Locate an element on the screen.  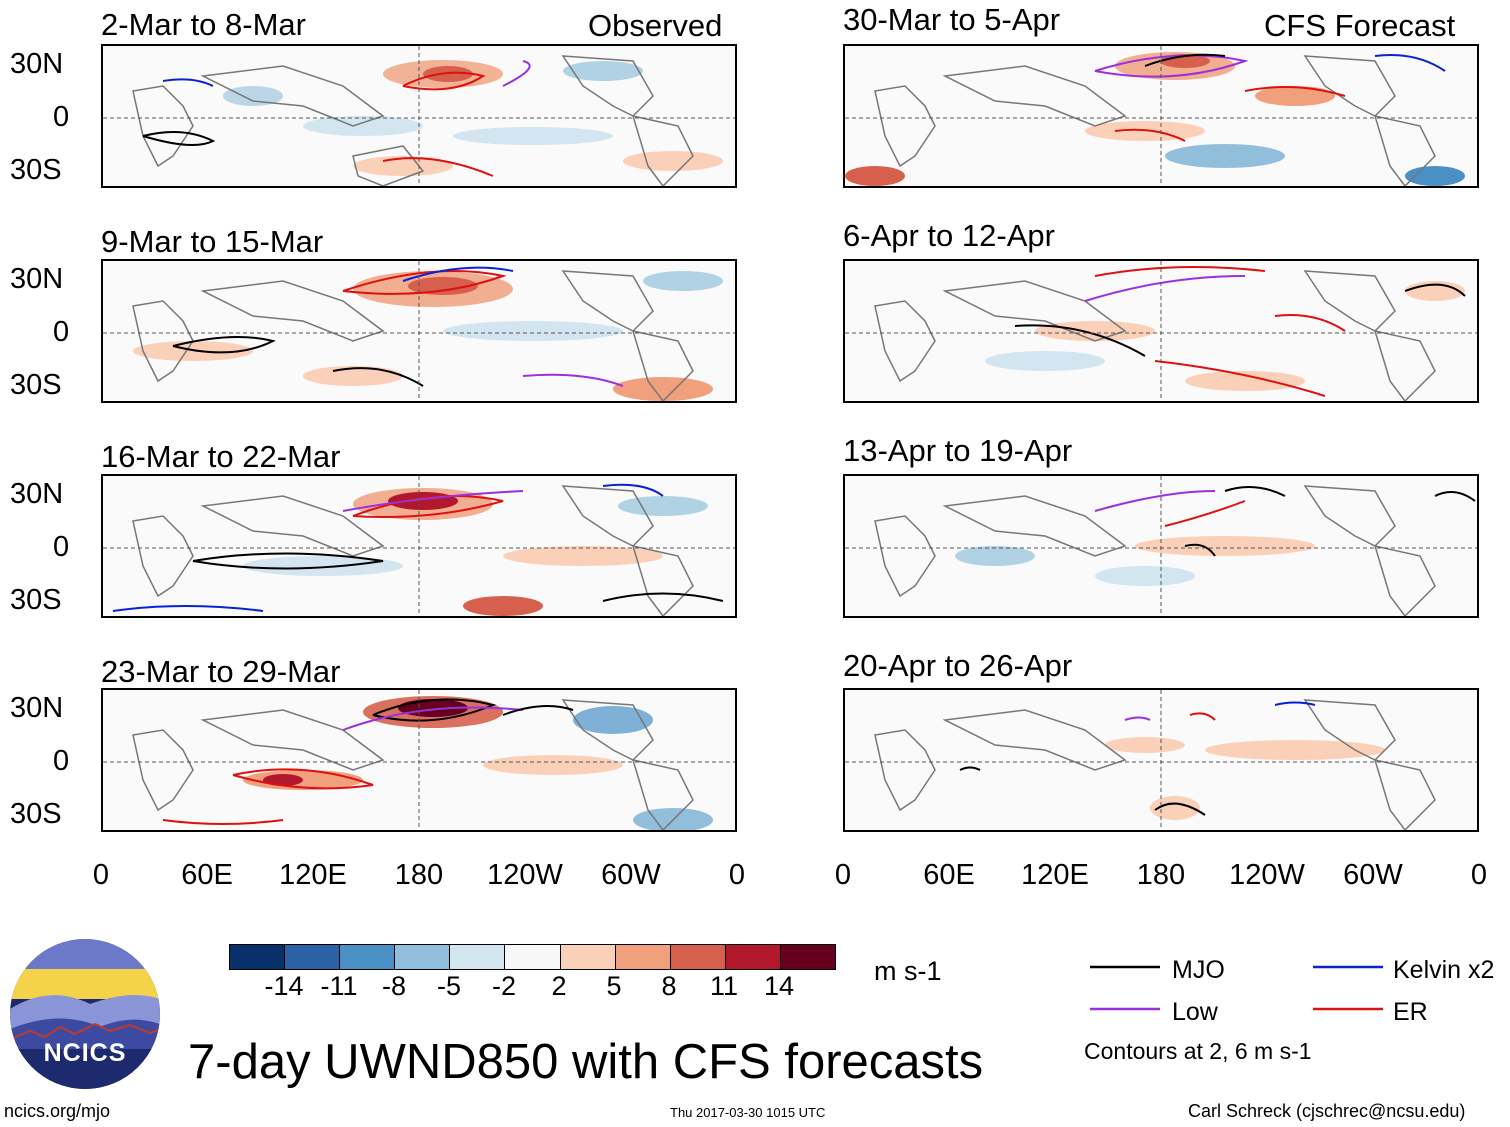
legend-line-er is located at coordinates (1348, 1009).